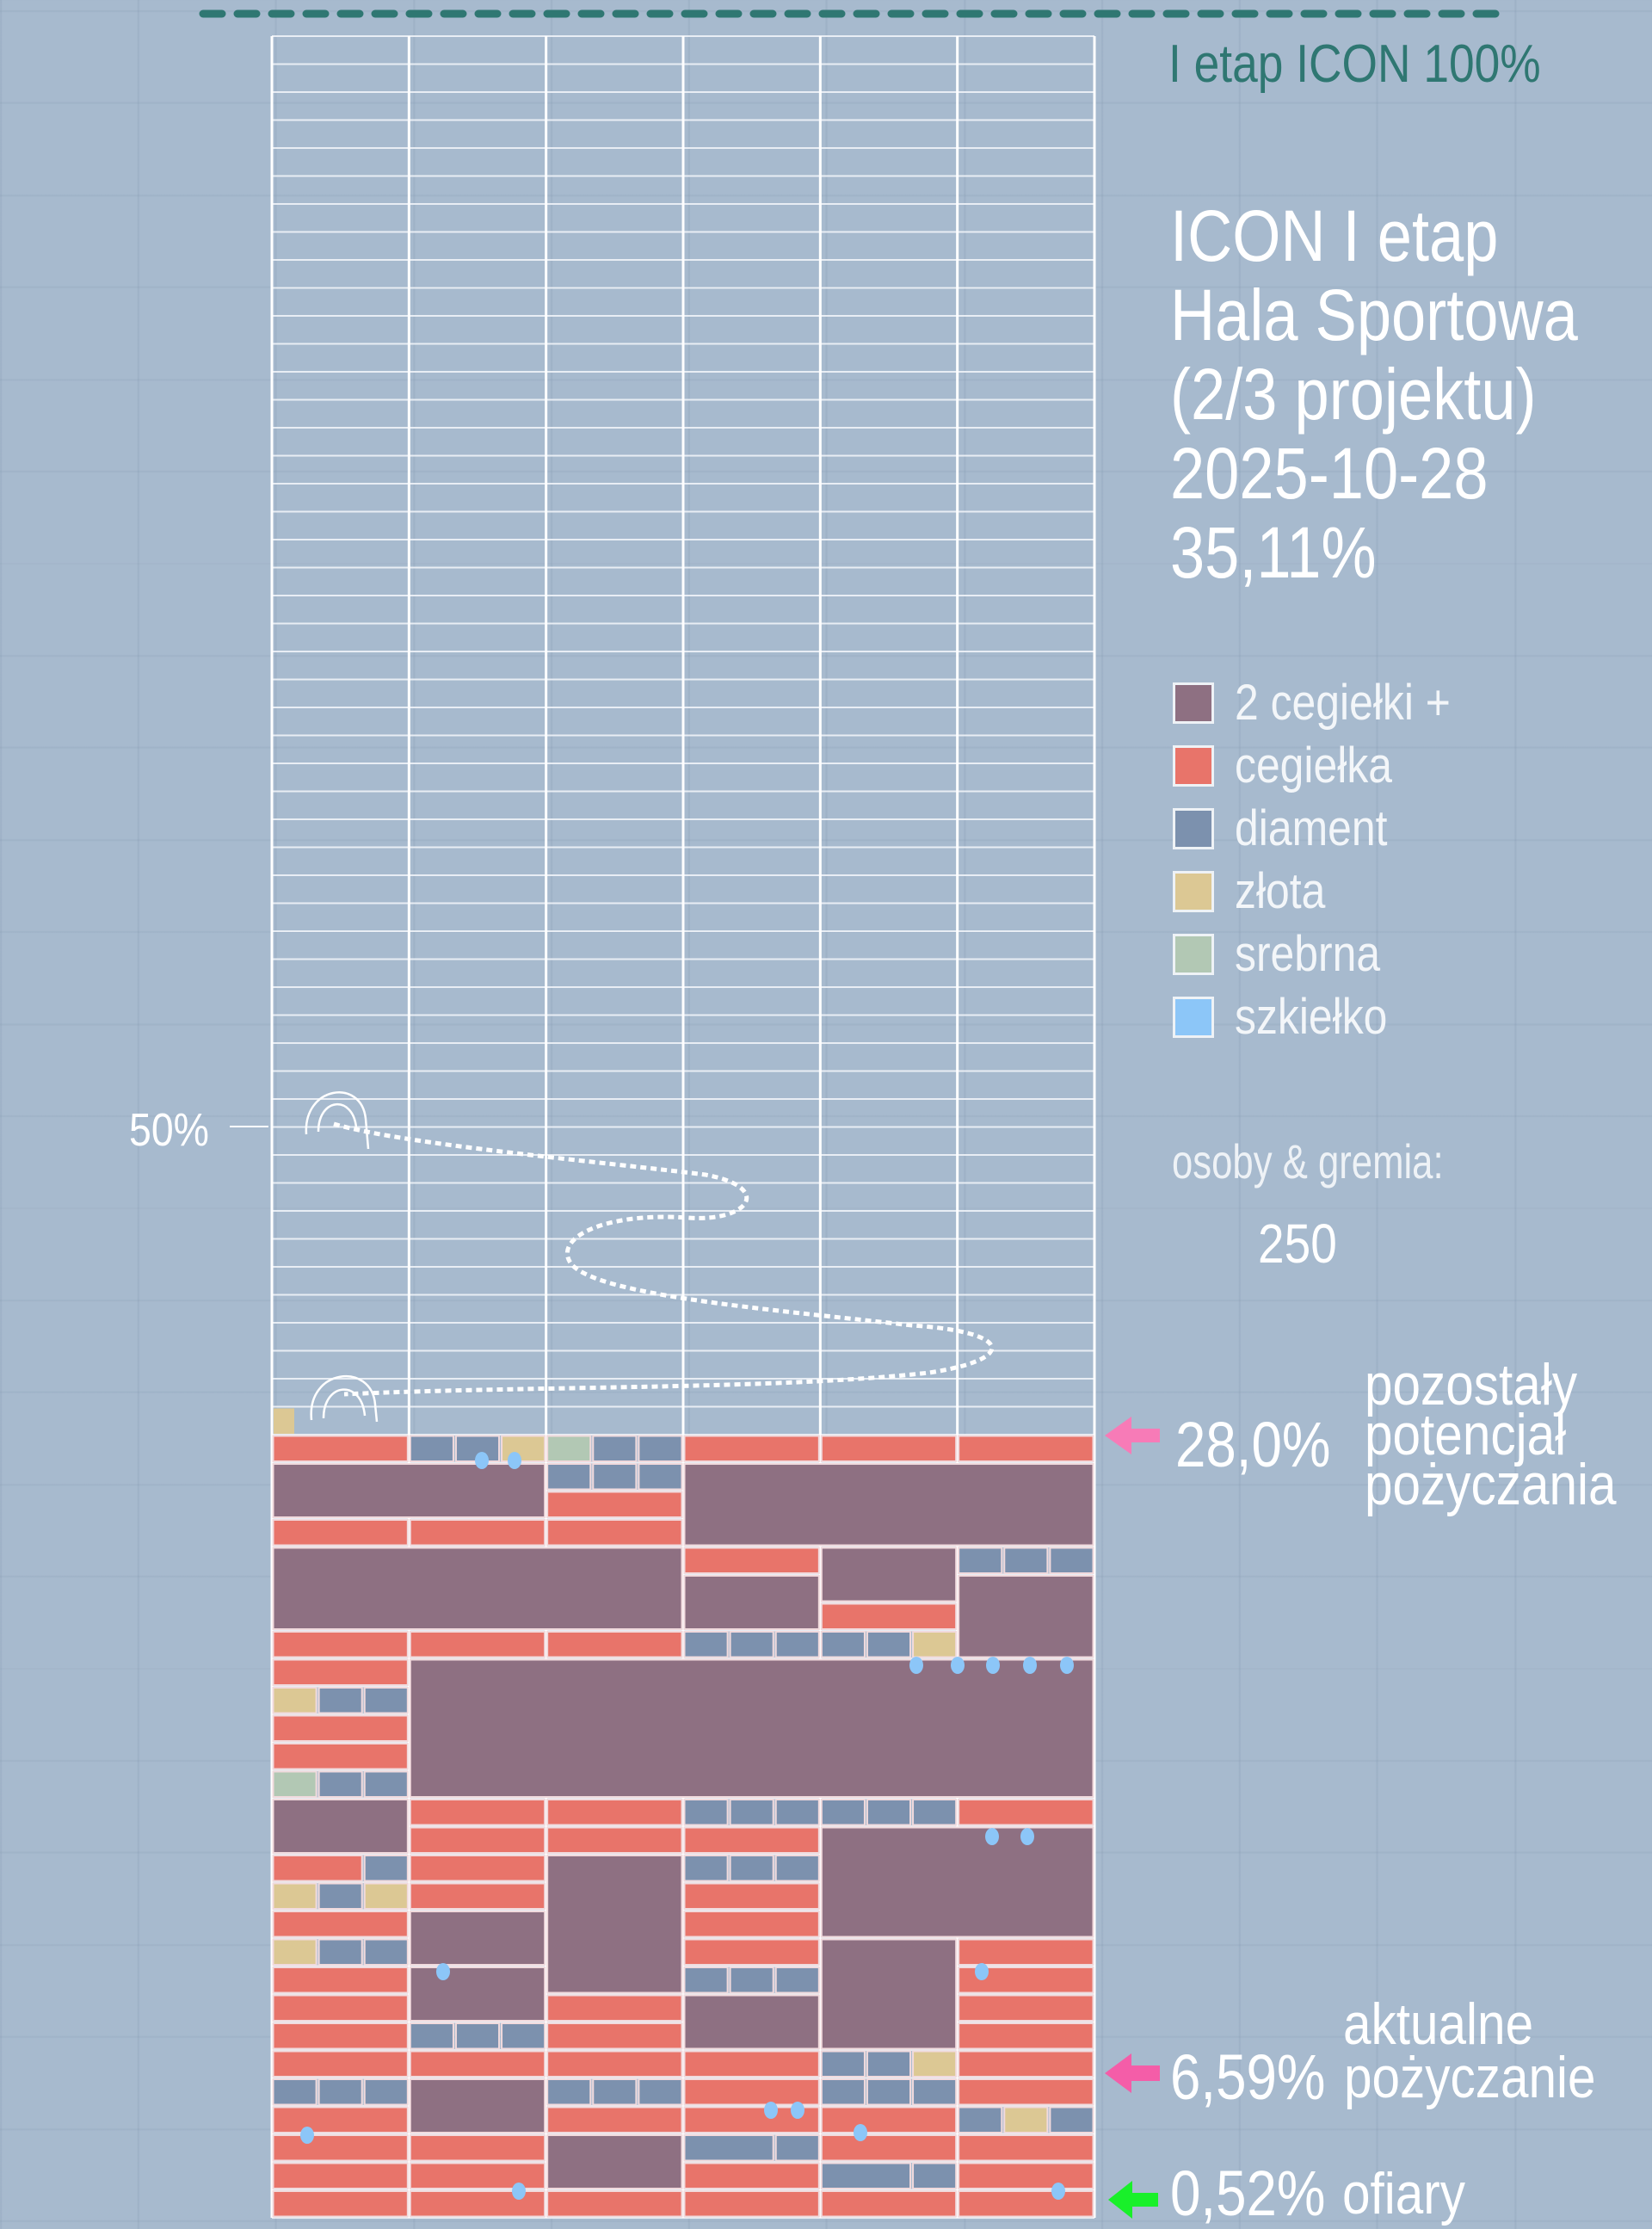  I want to click on offerings-value: 0,52%, so click(1248, 2193).